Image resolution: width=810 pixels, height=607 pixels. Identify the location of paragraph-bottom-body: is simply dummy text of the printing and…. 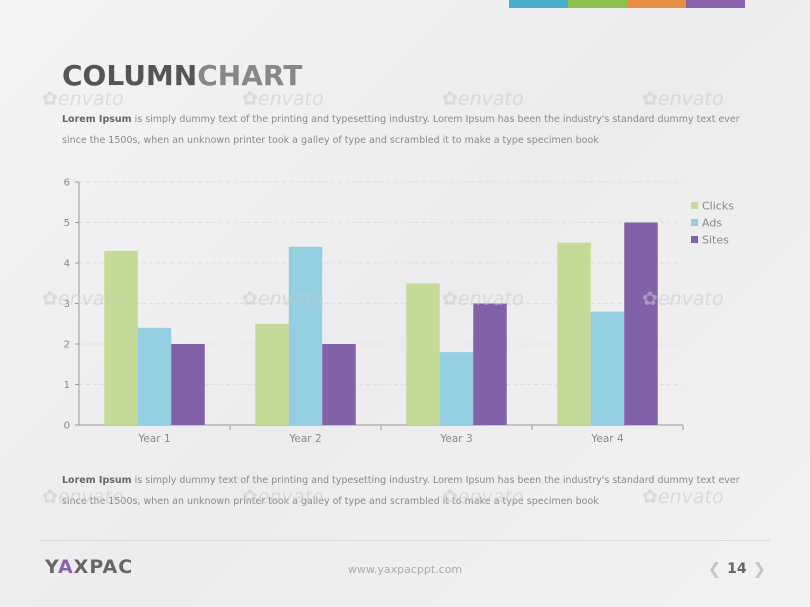
(401, 491).